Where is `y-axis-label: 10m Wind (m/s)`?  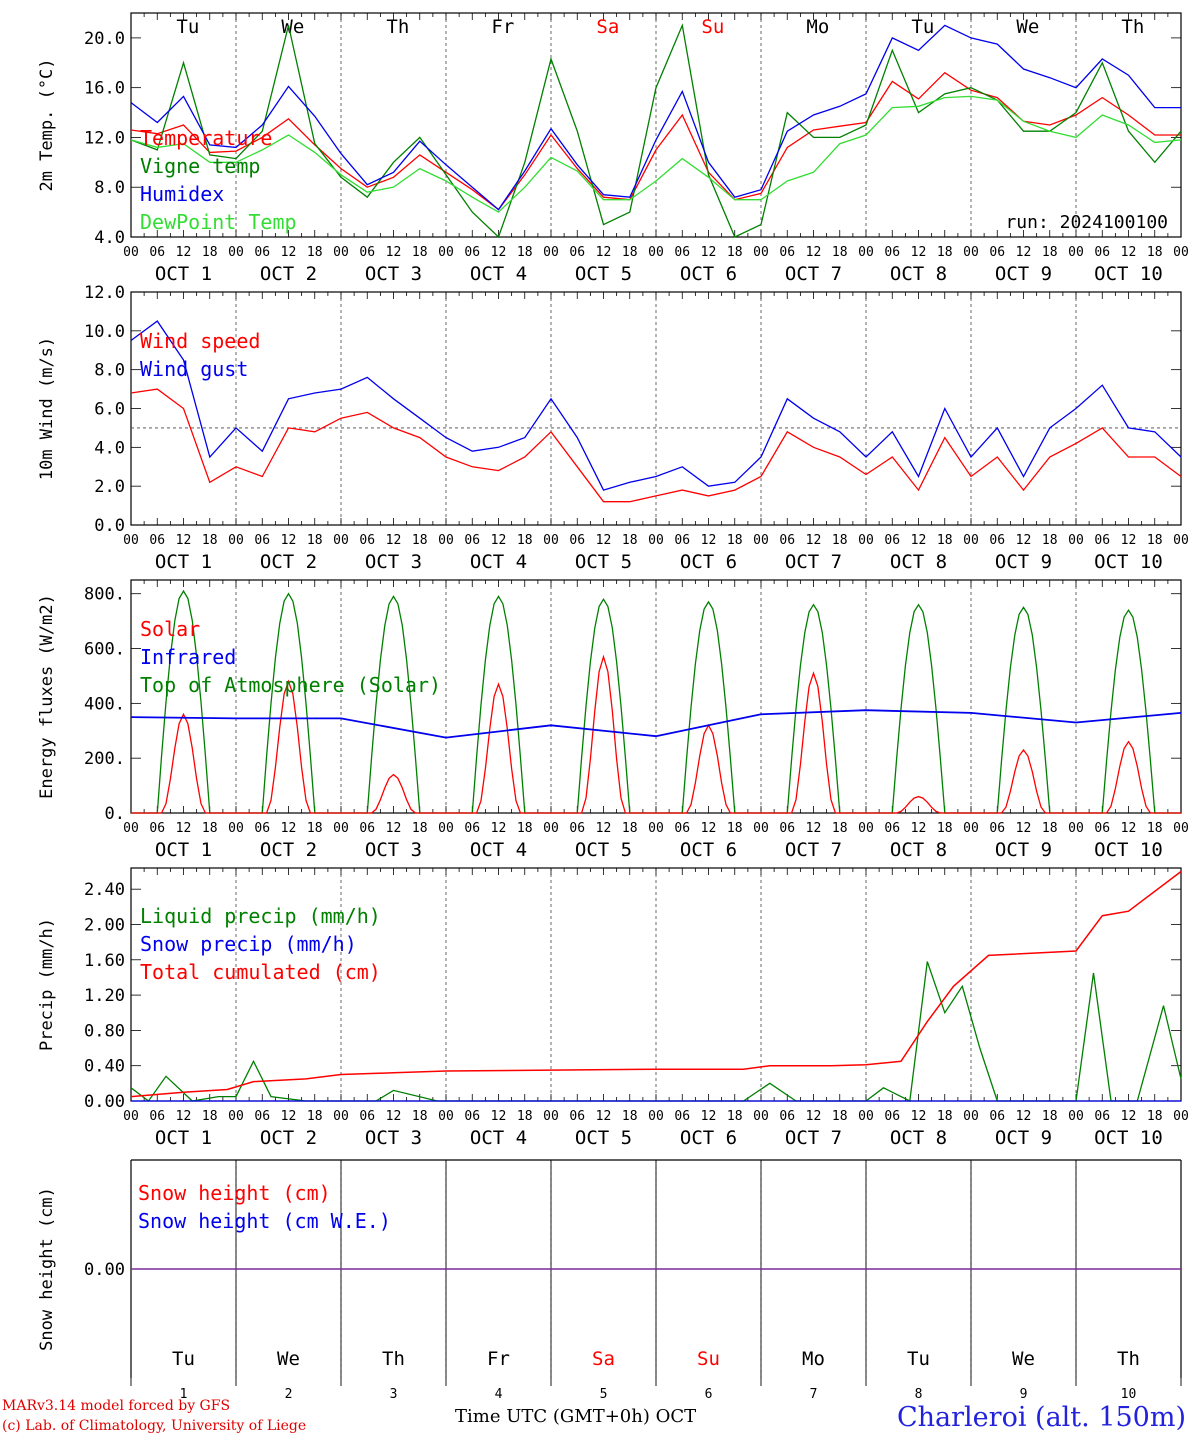 y-axis-label: 10m Wind (m/s) is located at coordinates (47, 408).